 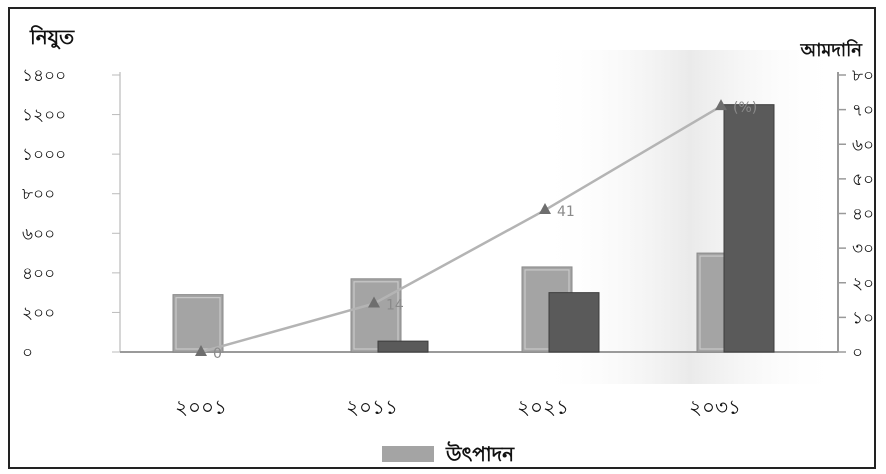 I want to click on right-tick-label: ০, so click(x=857, y=353).